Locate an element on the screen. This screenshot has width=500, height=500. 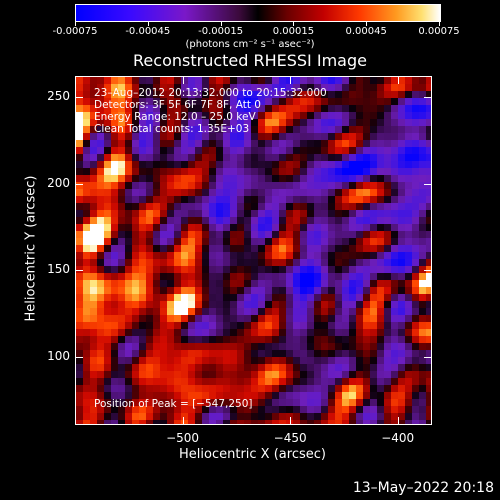
x-tick is located at coordinates (398, 80).